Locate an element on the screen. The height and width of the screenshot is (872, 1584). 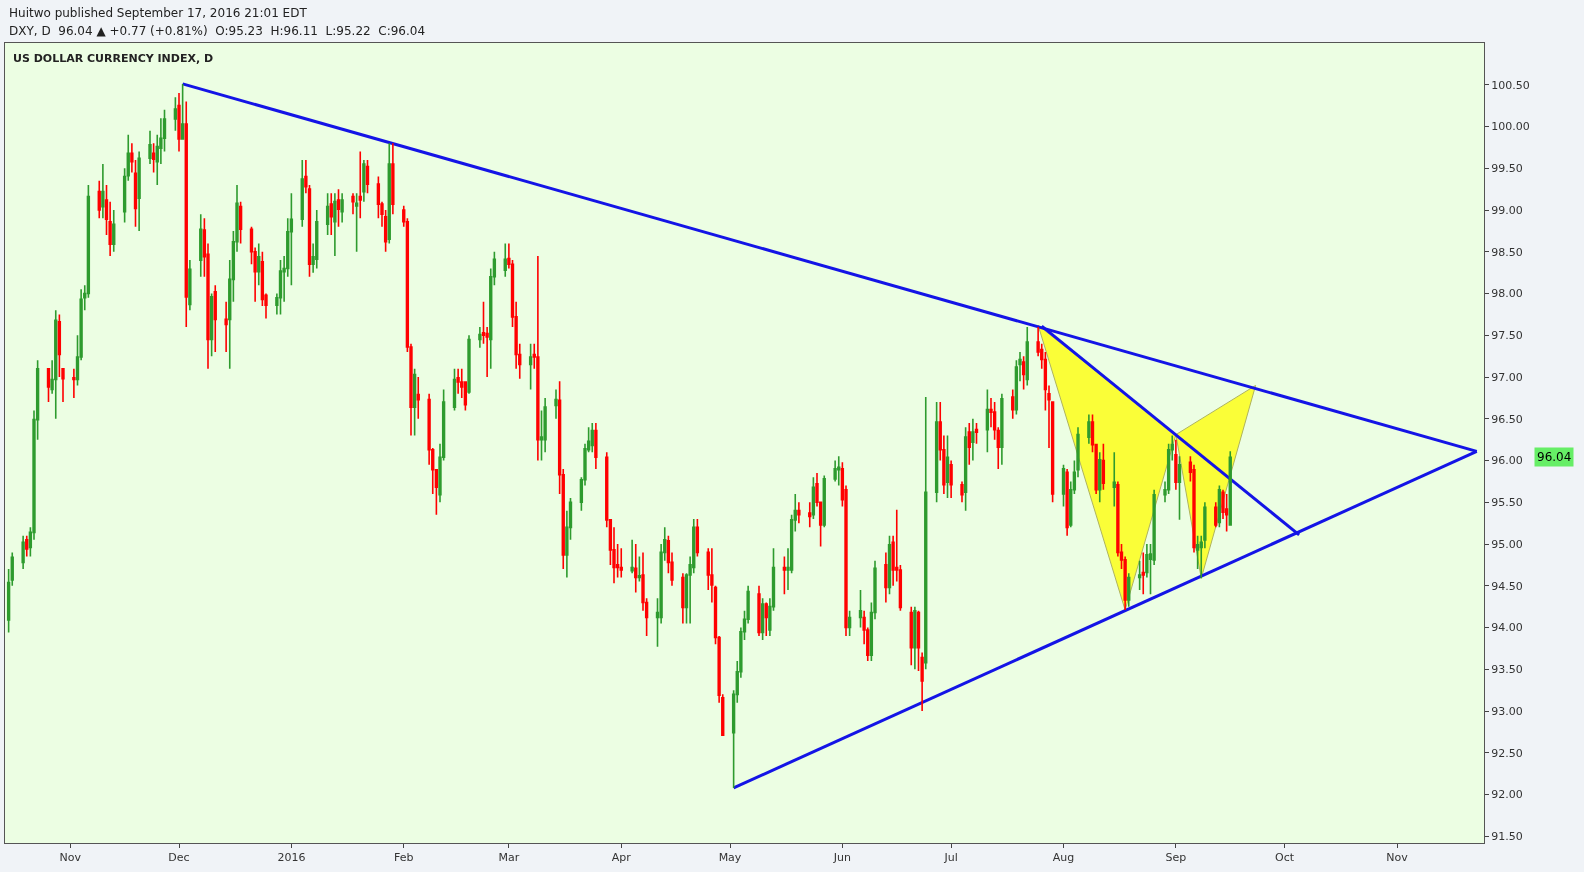
x-tick-label: Aug is located at coordinates (1063, 858).